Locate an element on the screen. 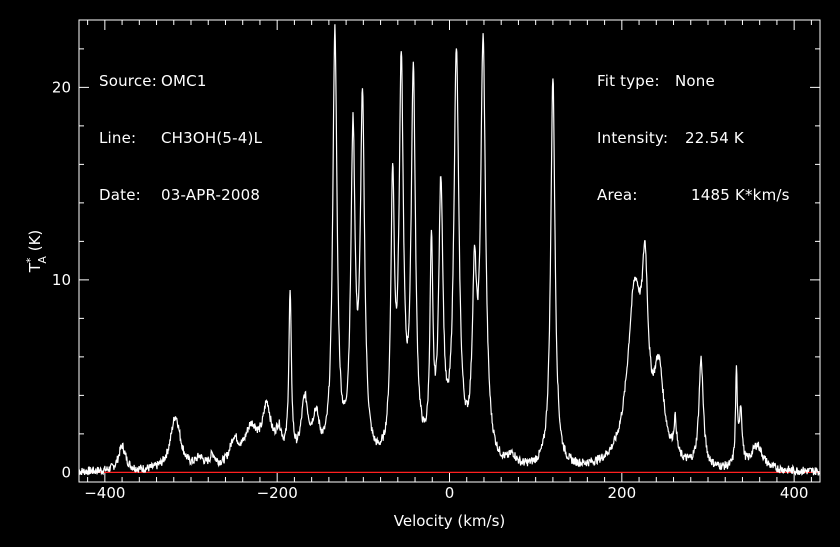  x-tick-label: 0 is located at coordinates (450, 493).